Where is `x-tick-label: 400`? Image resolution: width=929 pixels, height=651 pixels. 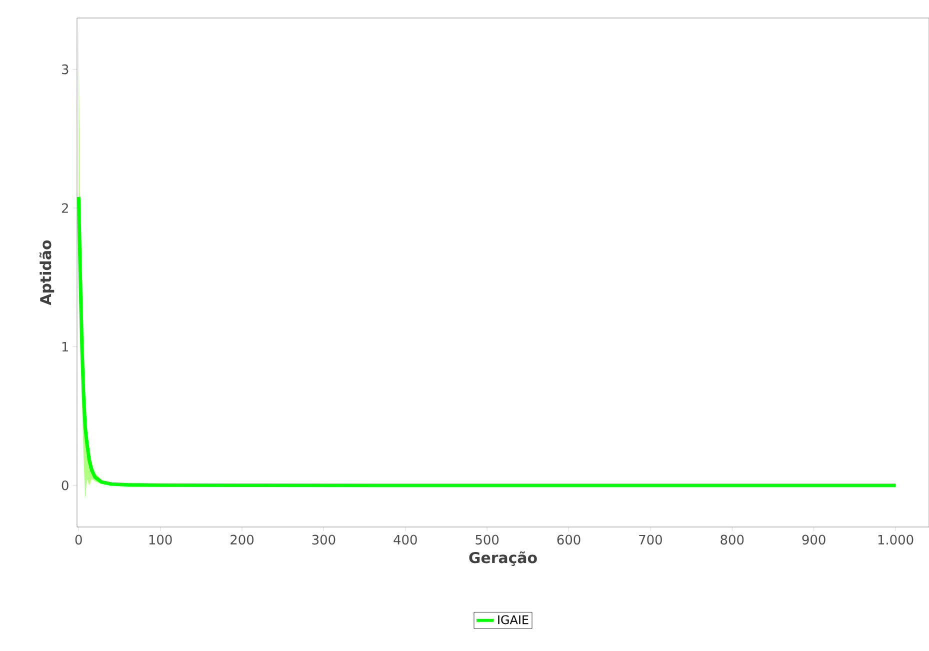
x-tick-label: 400 is located at coordinates (405, 539).